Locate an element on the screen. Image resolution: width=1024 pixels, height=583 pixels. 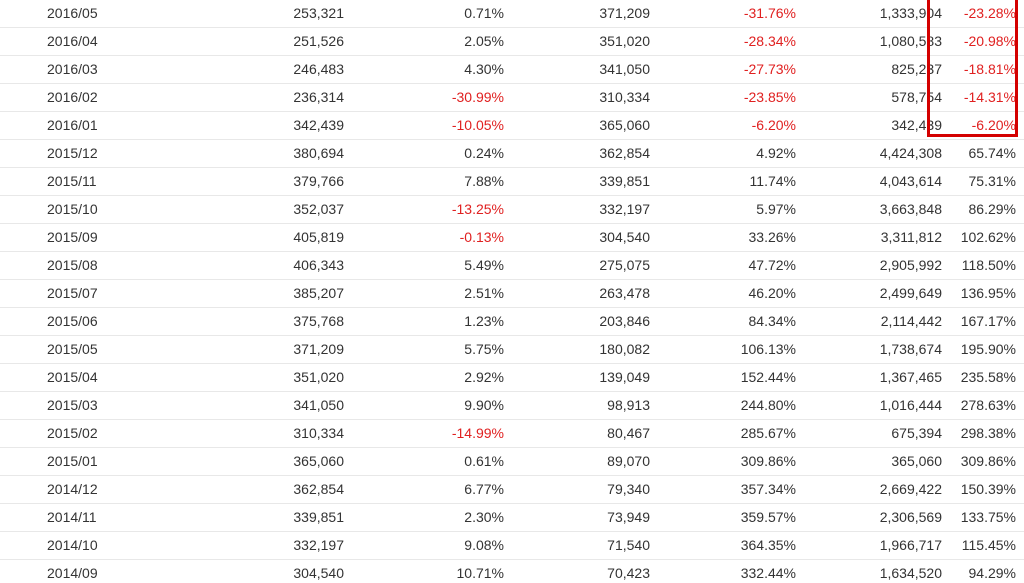
value-cell: 341,050 is located at coordinates (272, 405).